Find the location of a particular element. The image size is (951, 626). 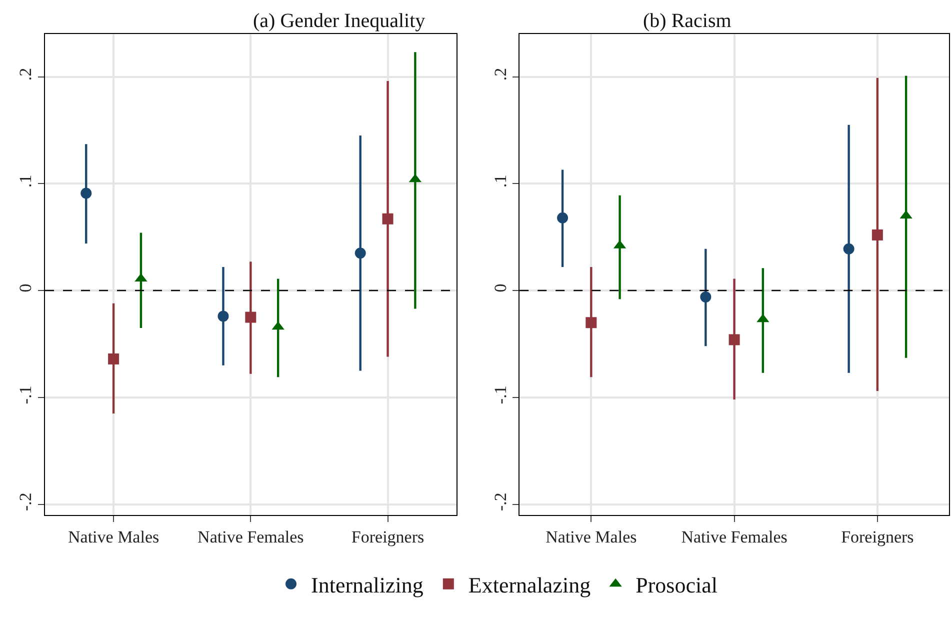

chart-title: (b) Racism is located at coordinates (687, 21).